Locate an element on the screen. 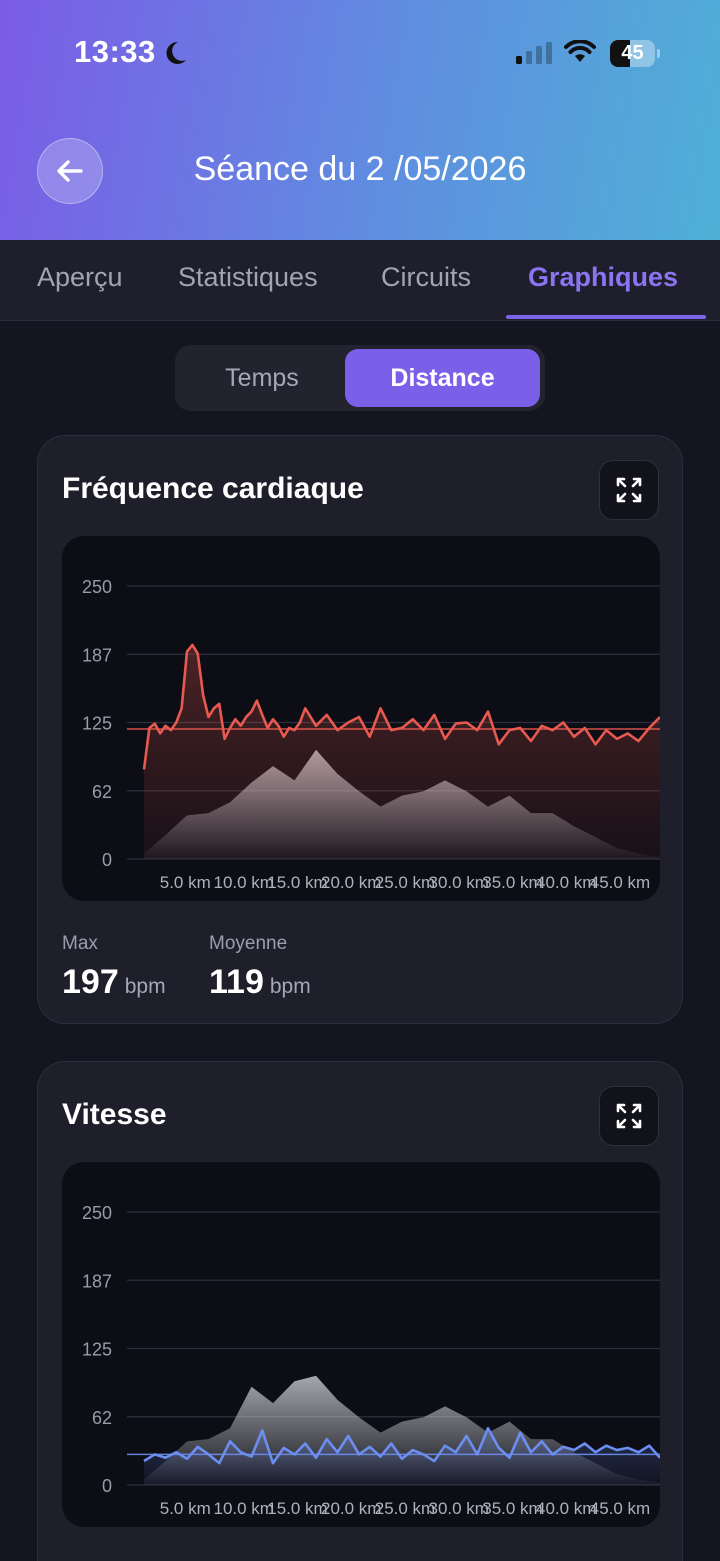 Image resolution: width=720 pixels, height=1561 pixels. wifi-icon is located at coordinates (580, 51).